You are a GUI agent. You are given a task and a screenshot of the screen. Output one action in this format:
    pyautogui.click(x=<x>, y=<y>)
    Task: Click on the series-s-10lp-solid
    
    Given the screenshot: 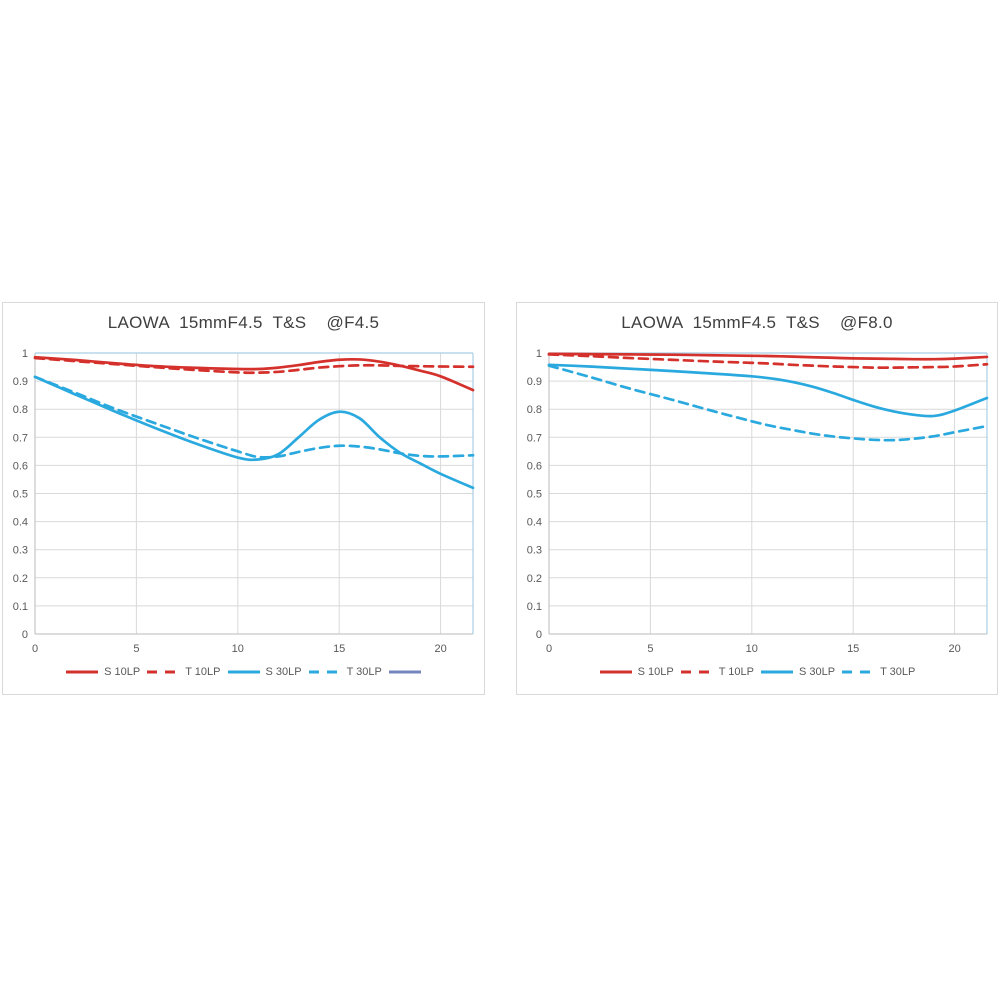 What is the action you would take?
    pyautogui.click(x=768, y=356)
    